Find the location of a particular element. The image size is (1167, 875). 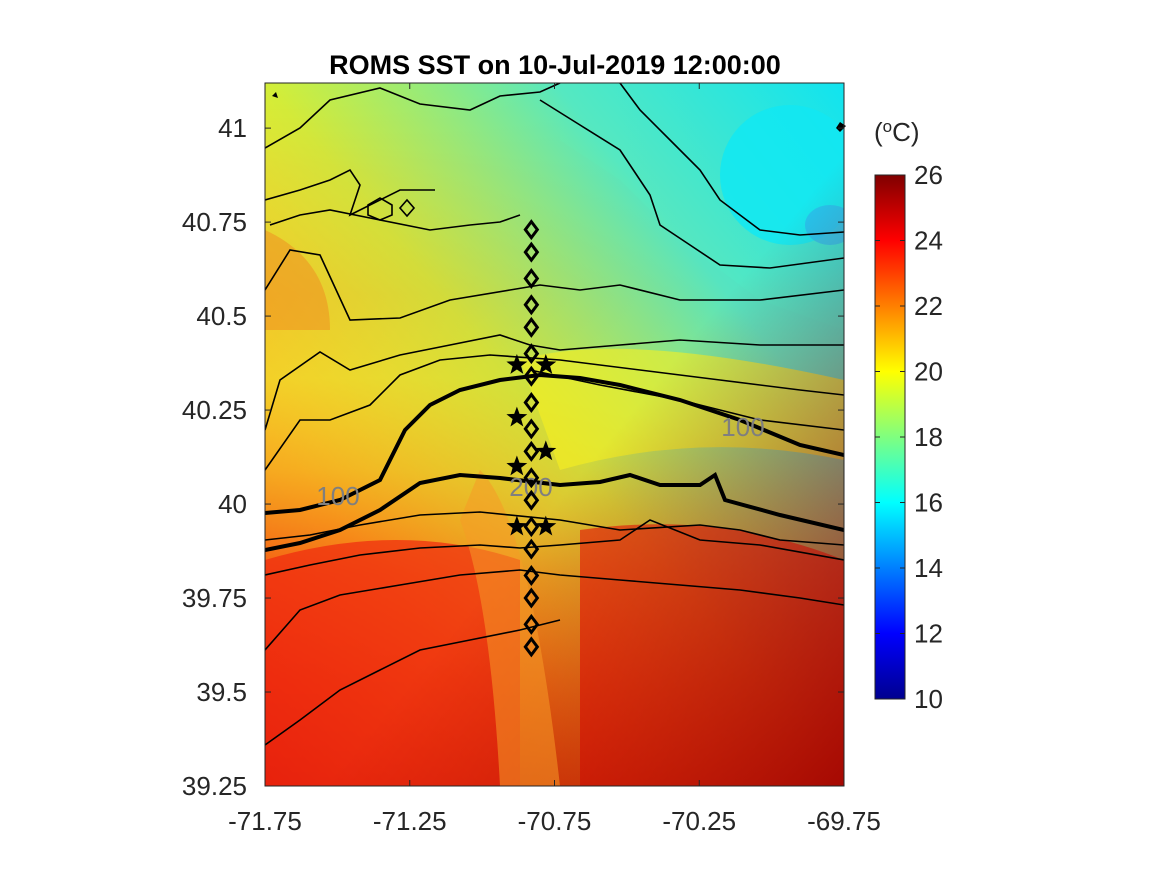

y-tick-label: 40.25 is located at coordinates (214, 410).